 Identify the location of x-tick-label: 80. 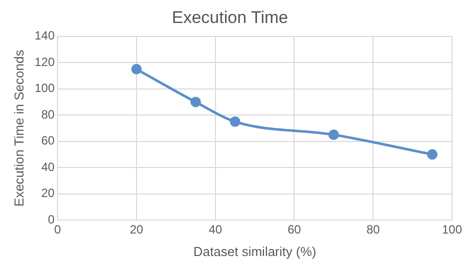
(373, 229).